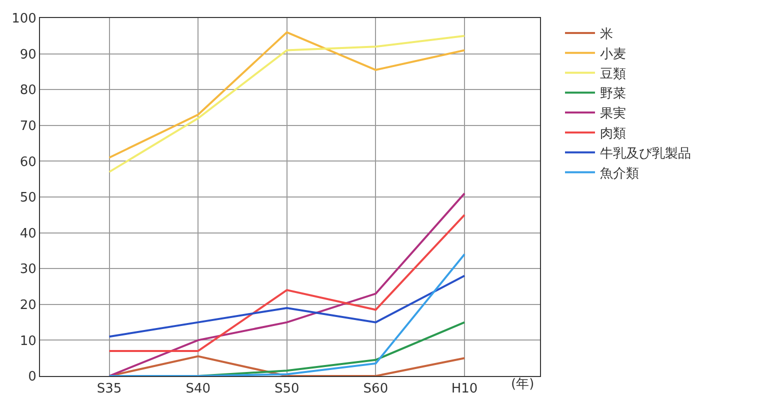 This screenshot has height=416, width=780. I want to click on legend-label: 豆類, so click(613, 74).